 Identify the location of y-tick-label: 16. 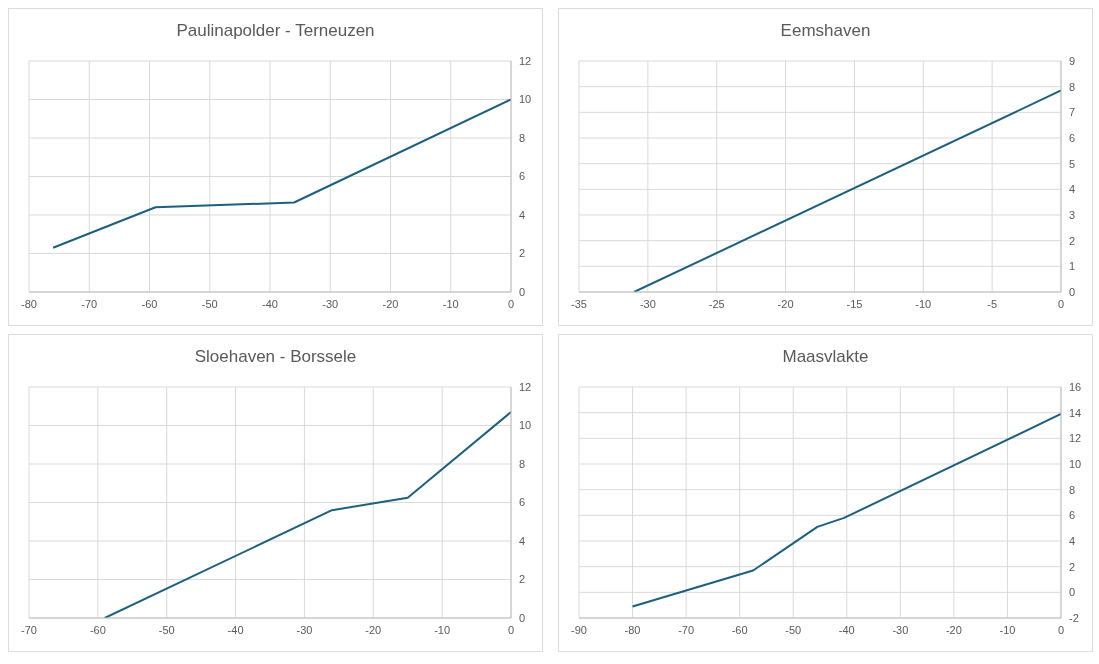
(1075, 386).